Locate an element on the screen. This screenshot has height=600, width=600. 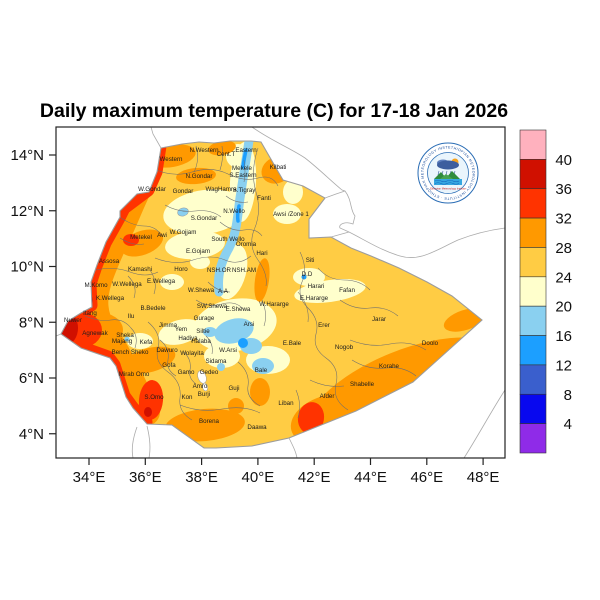
region-label: Hari is located at coordinates (261, 253).